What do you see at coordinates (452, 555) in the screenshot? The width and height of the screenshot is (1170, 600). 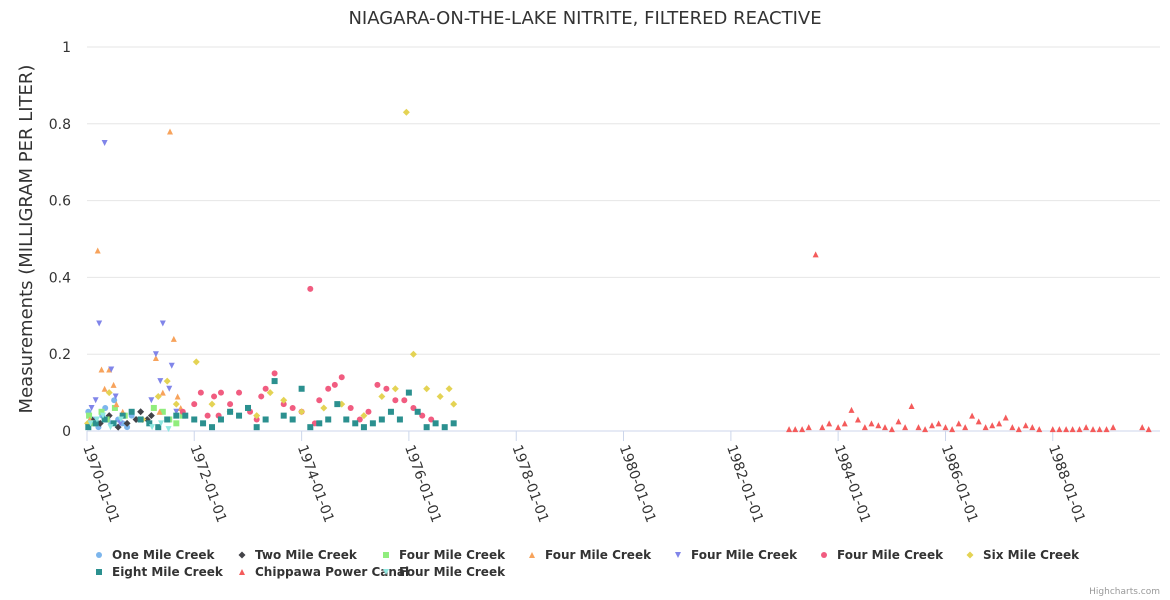 I see `legend-label: Four Mile Creek` at bounding box center [452, 555].